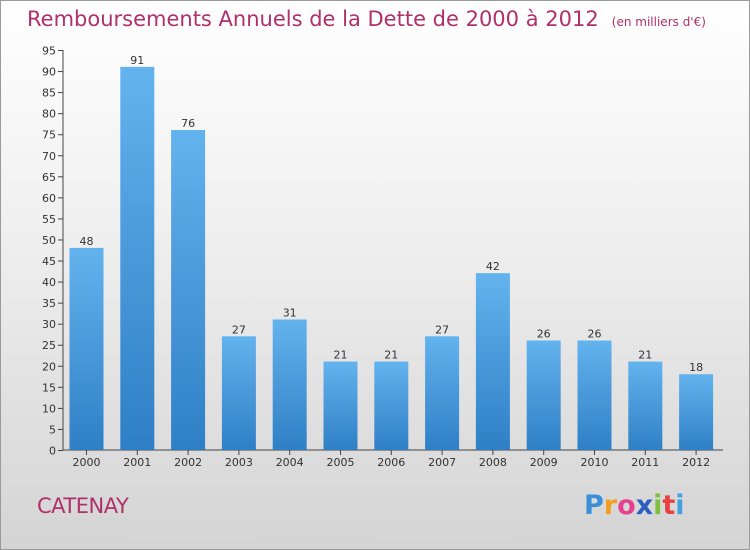  What do you see at coordinates (49, 261) in the screenshot?
I see `y-tick-label: 45` at bounding box center [49, 261].